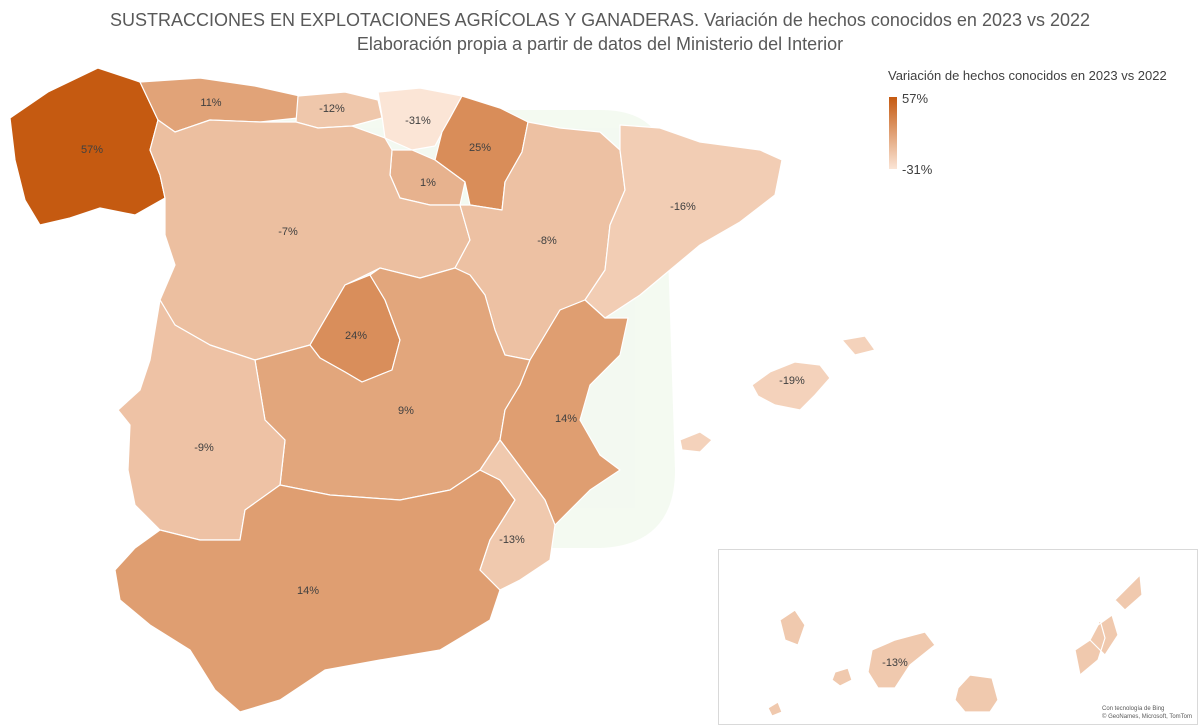  I want to click on region-label-cantabria: -12%, so click(332, 109).